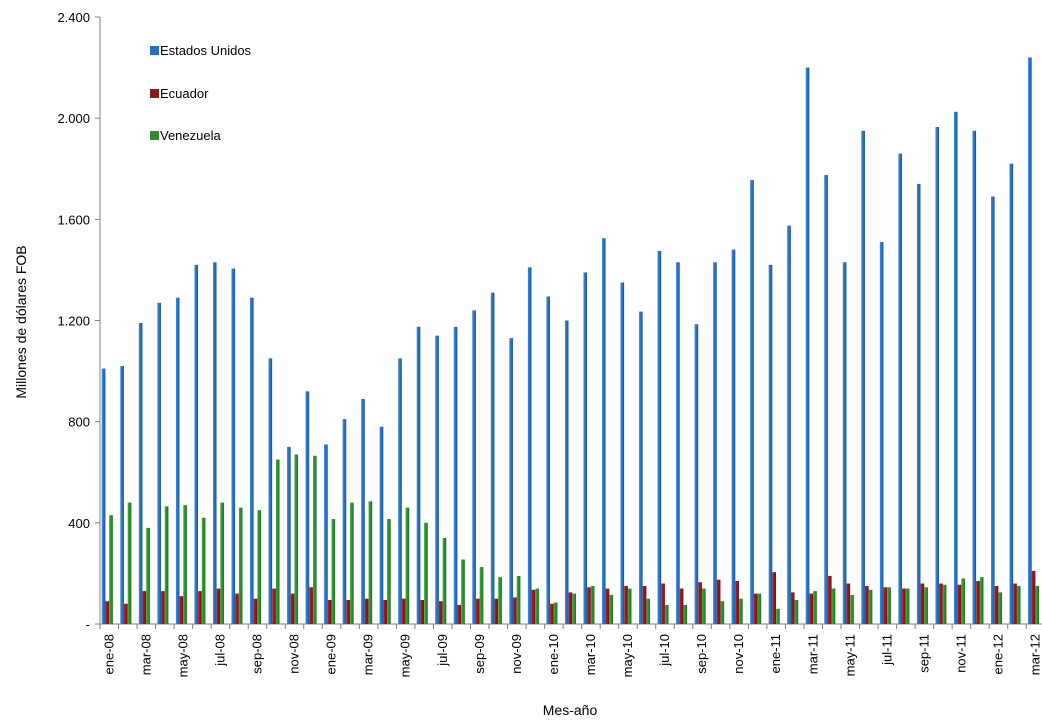  Describe the element at coordinates (998, 654) in the screenshot. I see `x-tick-label: ene-12` at that location.